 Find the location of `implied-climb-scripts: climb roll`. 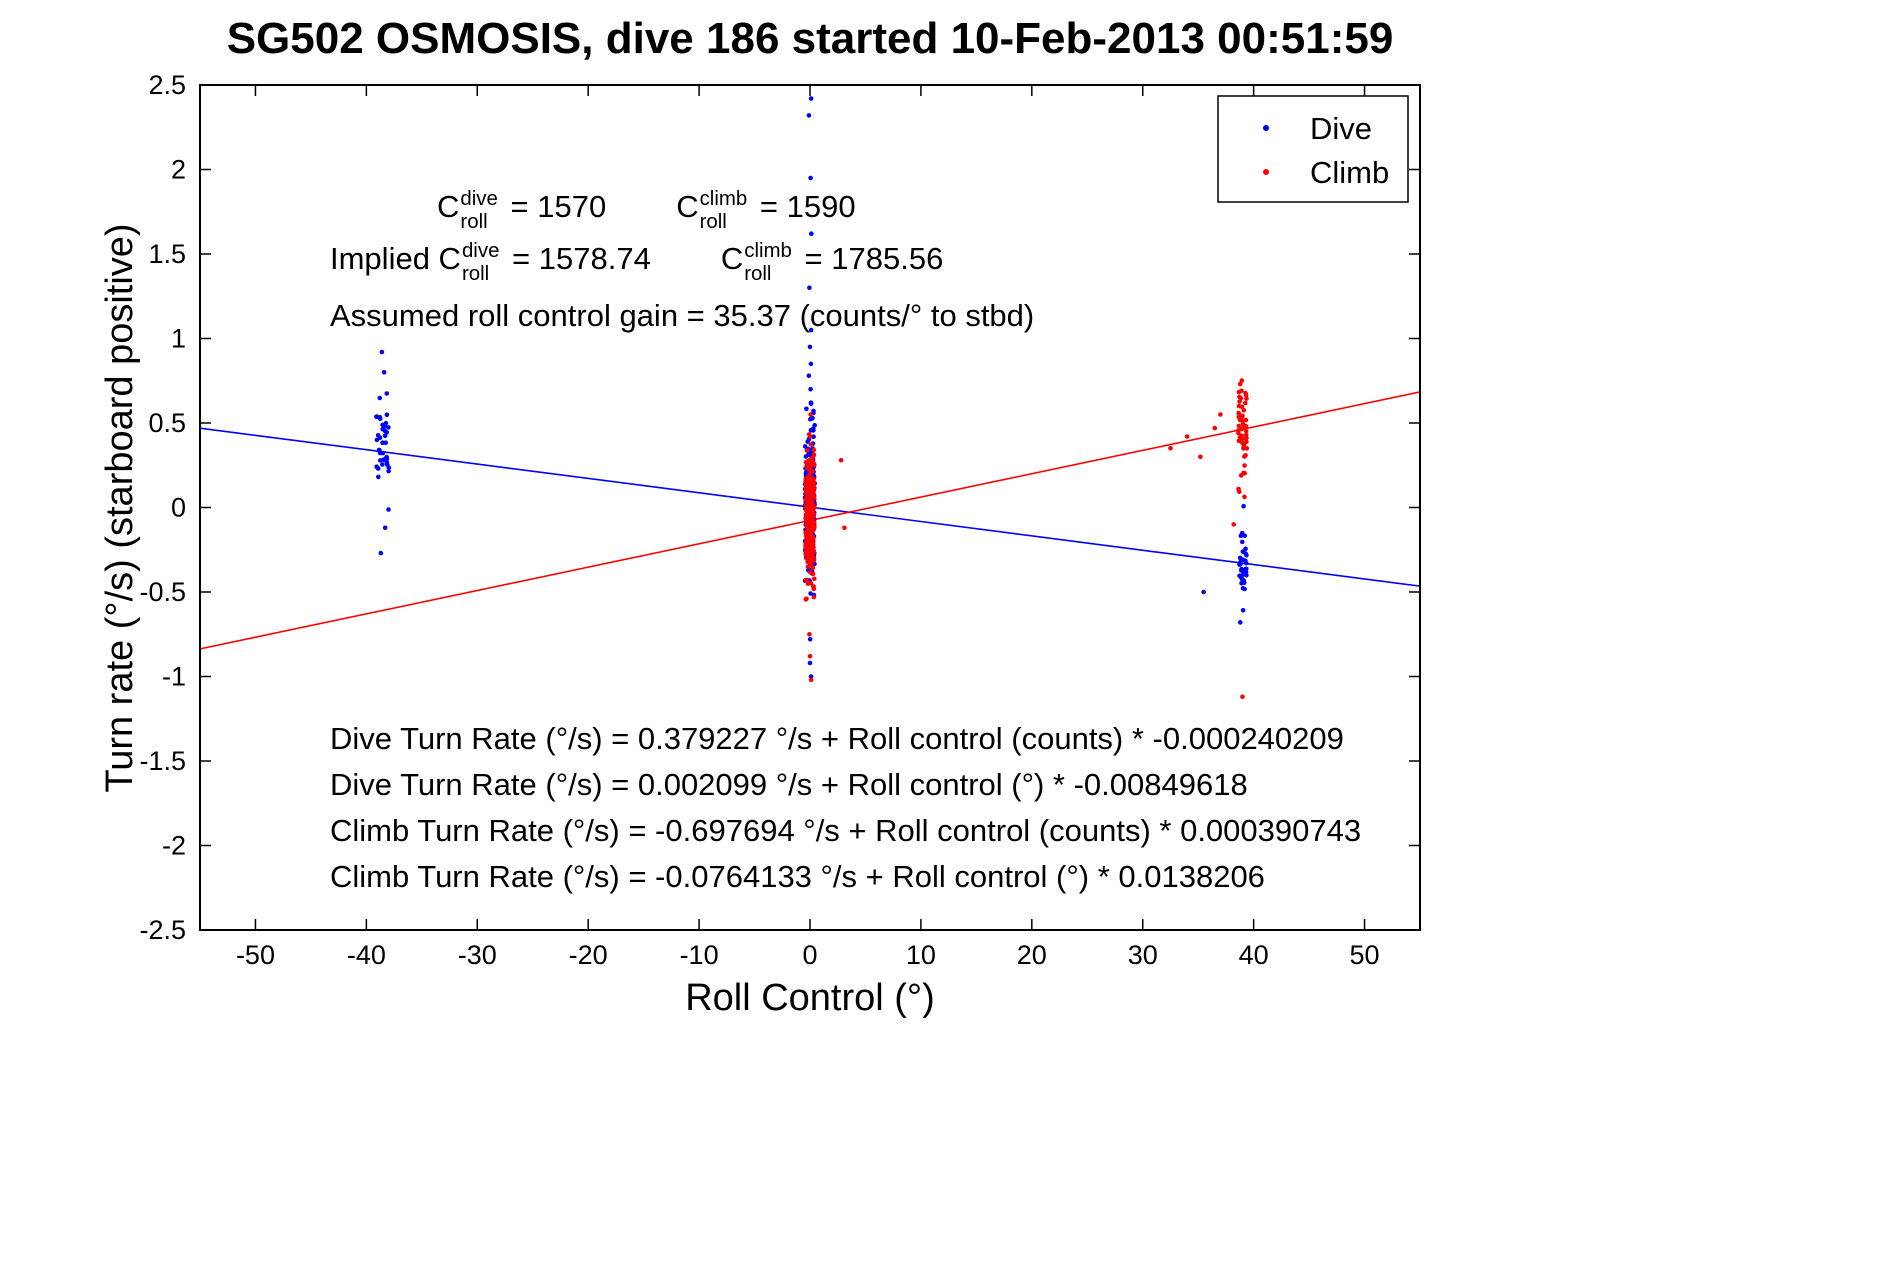

implied-climb-scripts: climb roll is located at coordinates (768, 262).